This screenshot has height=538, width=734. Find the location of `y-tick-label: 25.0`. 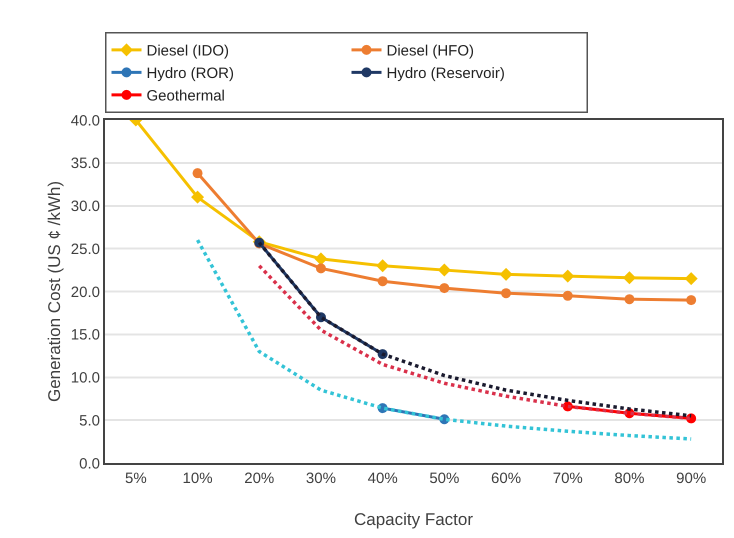

y-tick-label: 25.0 is located at coordinates (85, 249).